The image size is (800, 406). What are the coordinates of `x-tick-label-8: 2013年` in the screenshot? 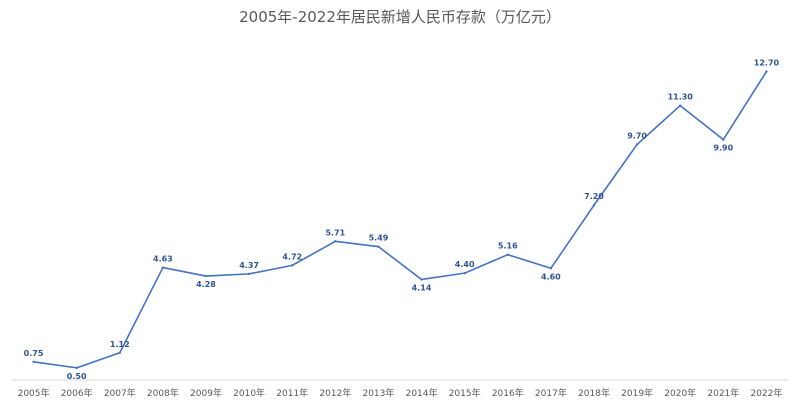 It's located at (378, 393).